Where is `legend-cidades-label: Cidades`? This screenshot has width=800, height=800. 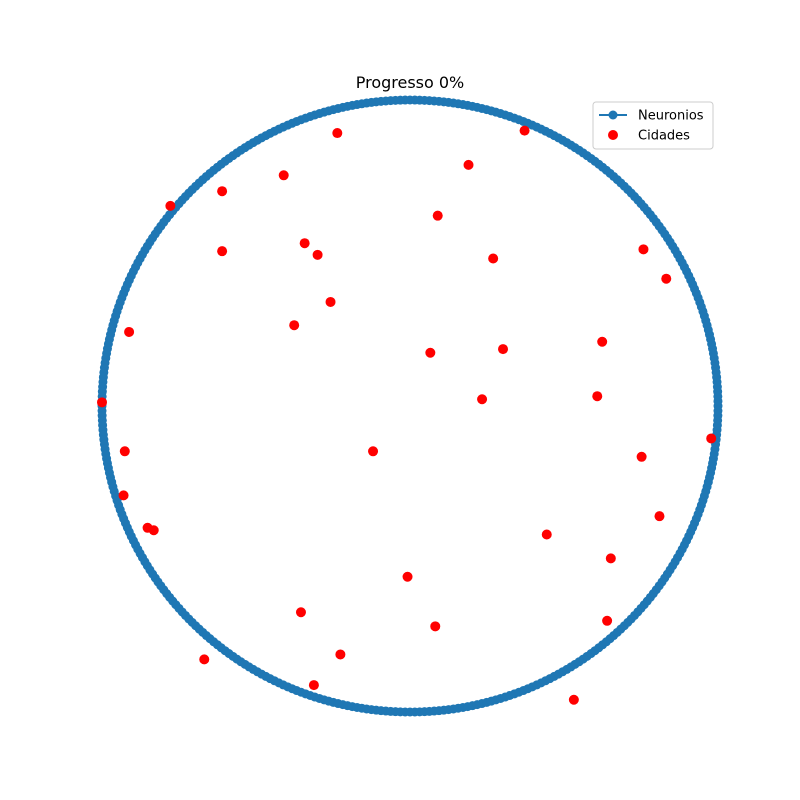
legend-cidades-label: Cidades is located at coordinates (664, 136).